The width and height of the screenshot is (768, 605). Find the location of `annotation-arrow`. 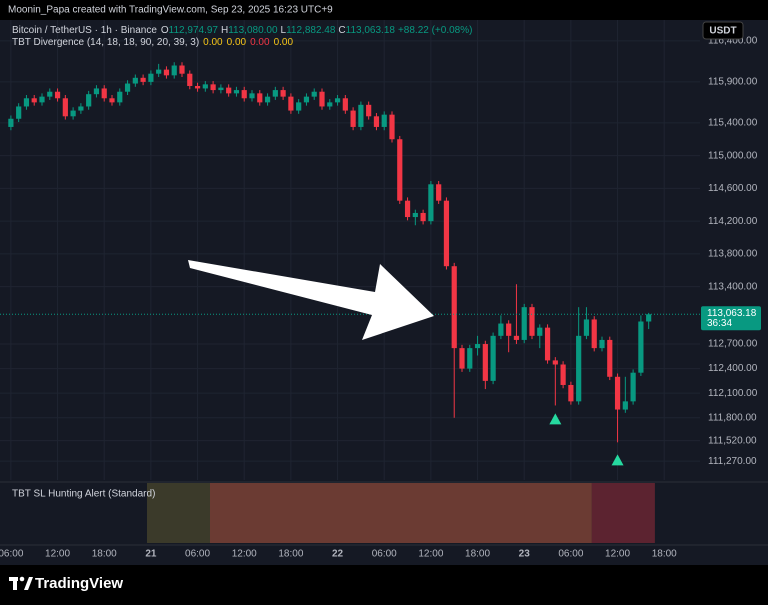

annotation-arrow is located at coordinates (311, 300).